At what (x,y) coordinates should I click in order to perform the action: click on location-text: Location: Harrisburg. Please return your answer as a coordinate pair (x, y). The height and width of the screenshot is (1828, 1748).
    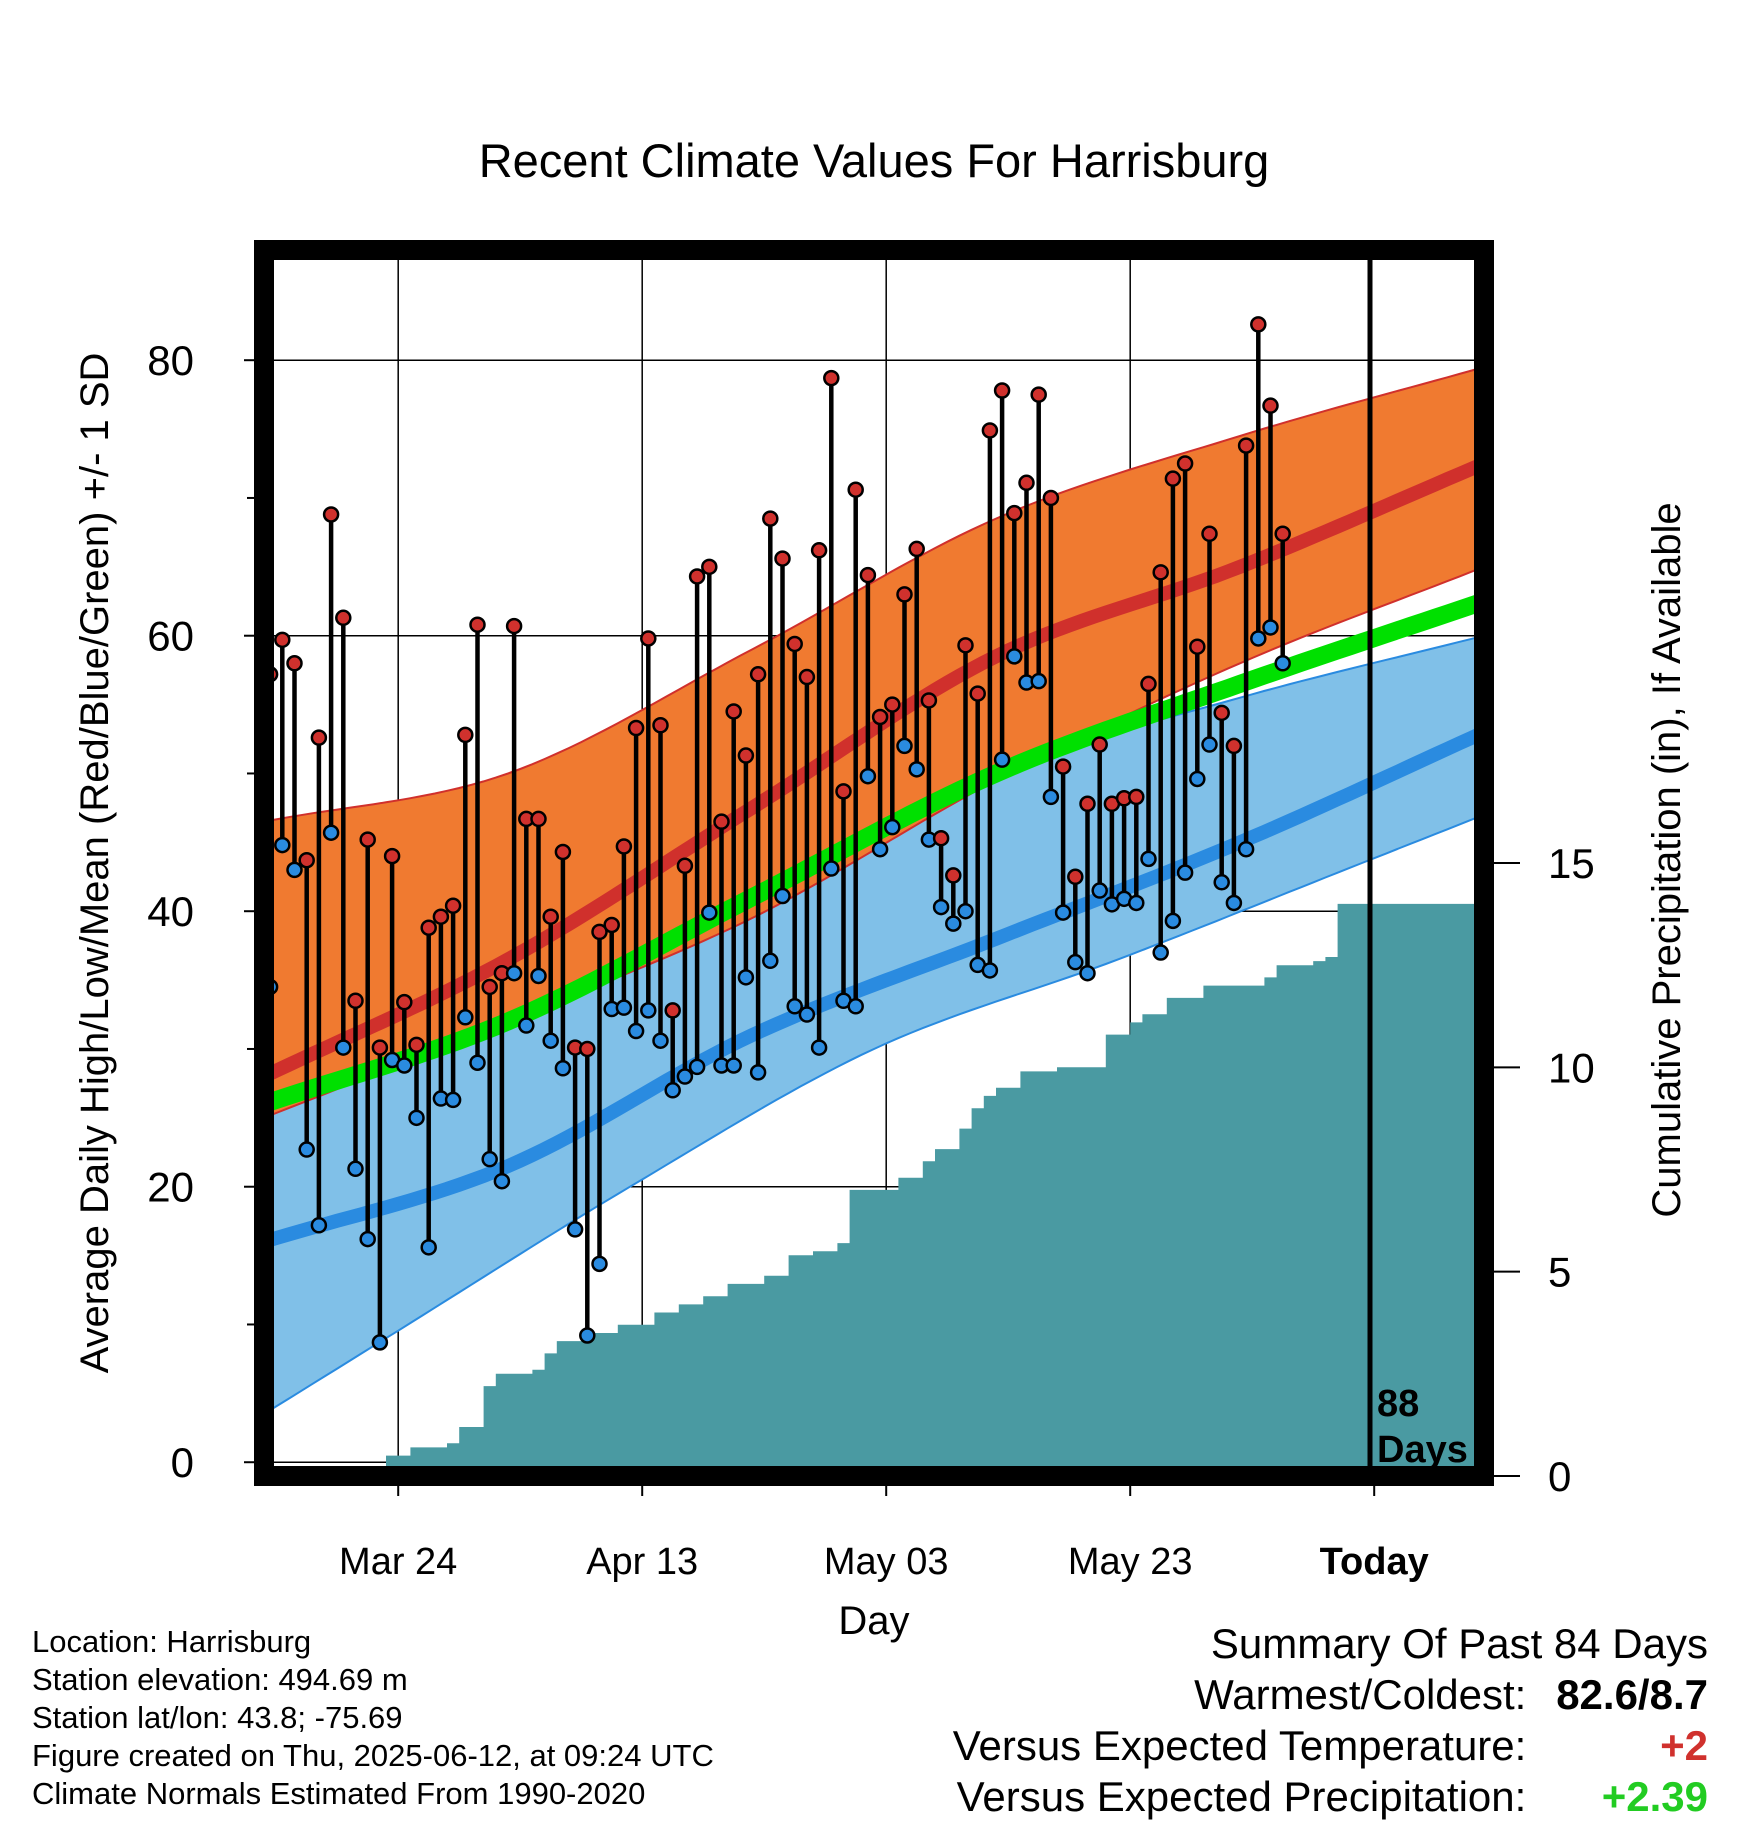
    Looking at the image, I should click on (172, 1641).